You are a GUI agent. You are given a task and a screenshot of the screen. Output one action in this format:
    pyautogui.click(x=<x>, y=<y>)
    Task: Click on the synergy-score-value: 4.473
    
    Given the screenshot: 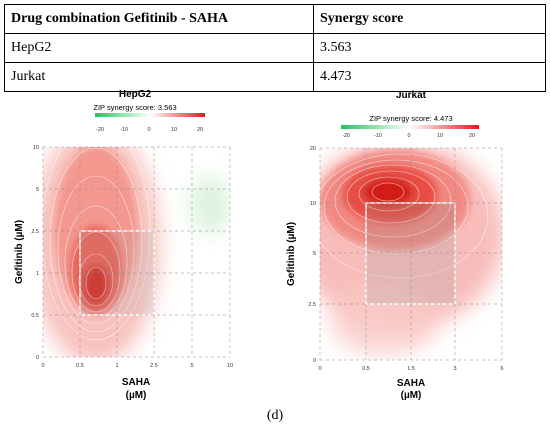 What is the action you would take?
    pyautogui.click(x=429, y=77)
    